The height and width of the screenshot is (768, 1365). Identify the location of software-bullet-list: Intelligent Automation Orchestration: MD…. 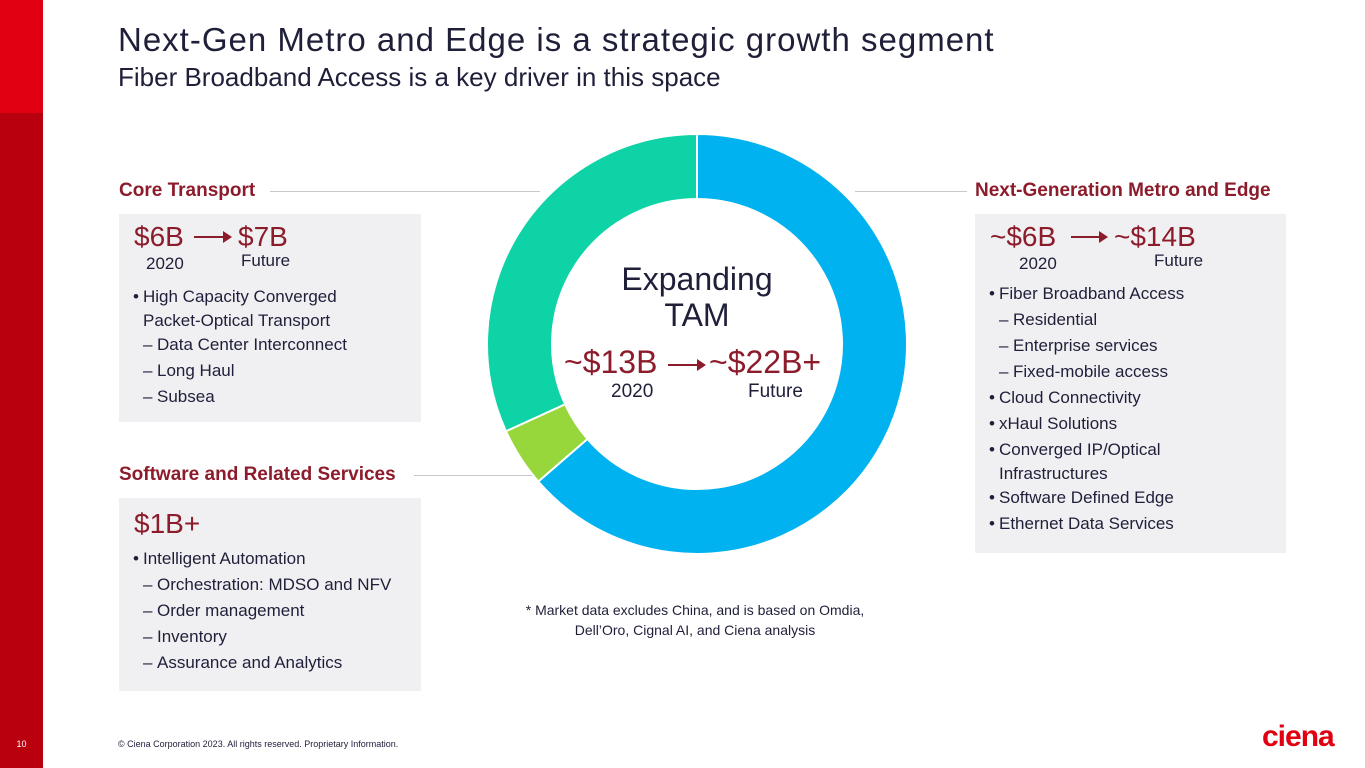
(262, 611).